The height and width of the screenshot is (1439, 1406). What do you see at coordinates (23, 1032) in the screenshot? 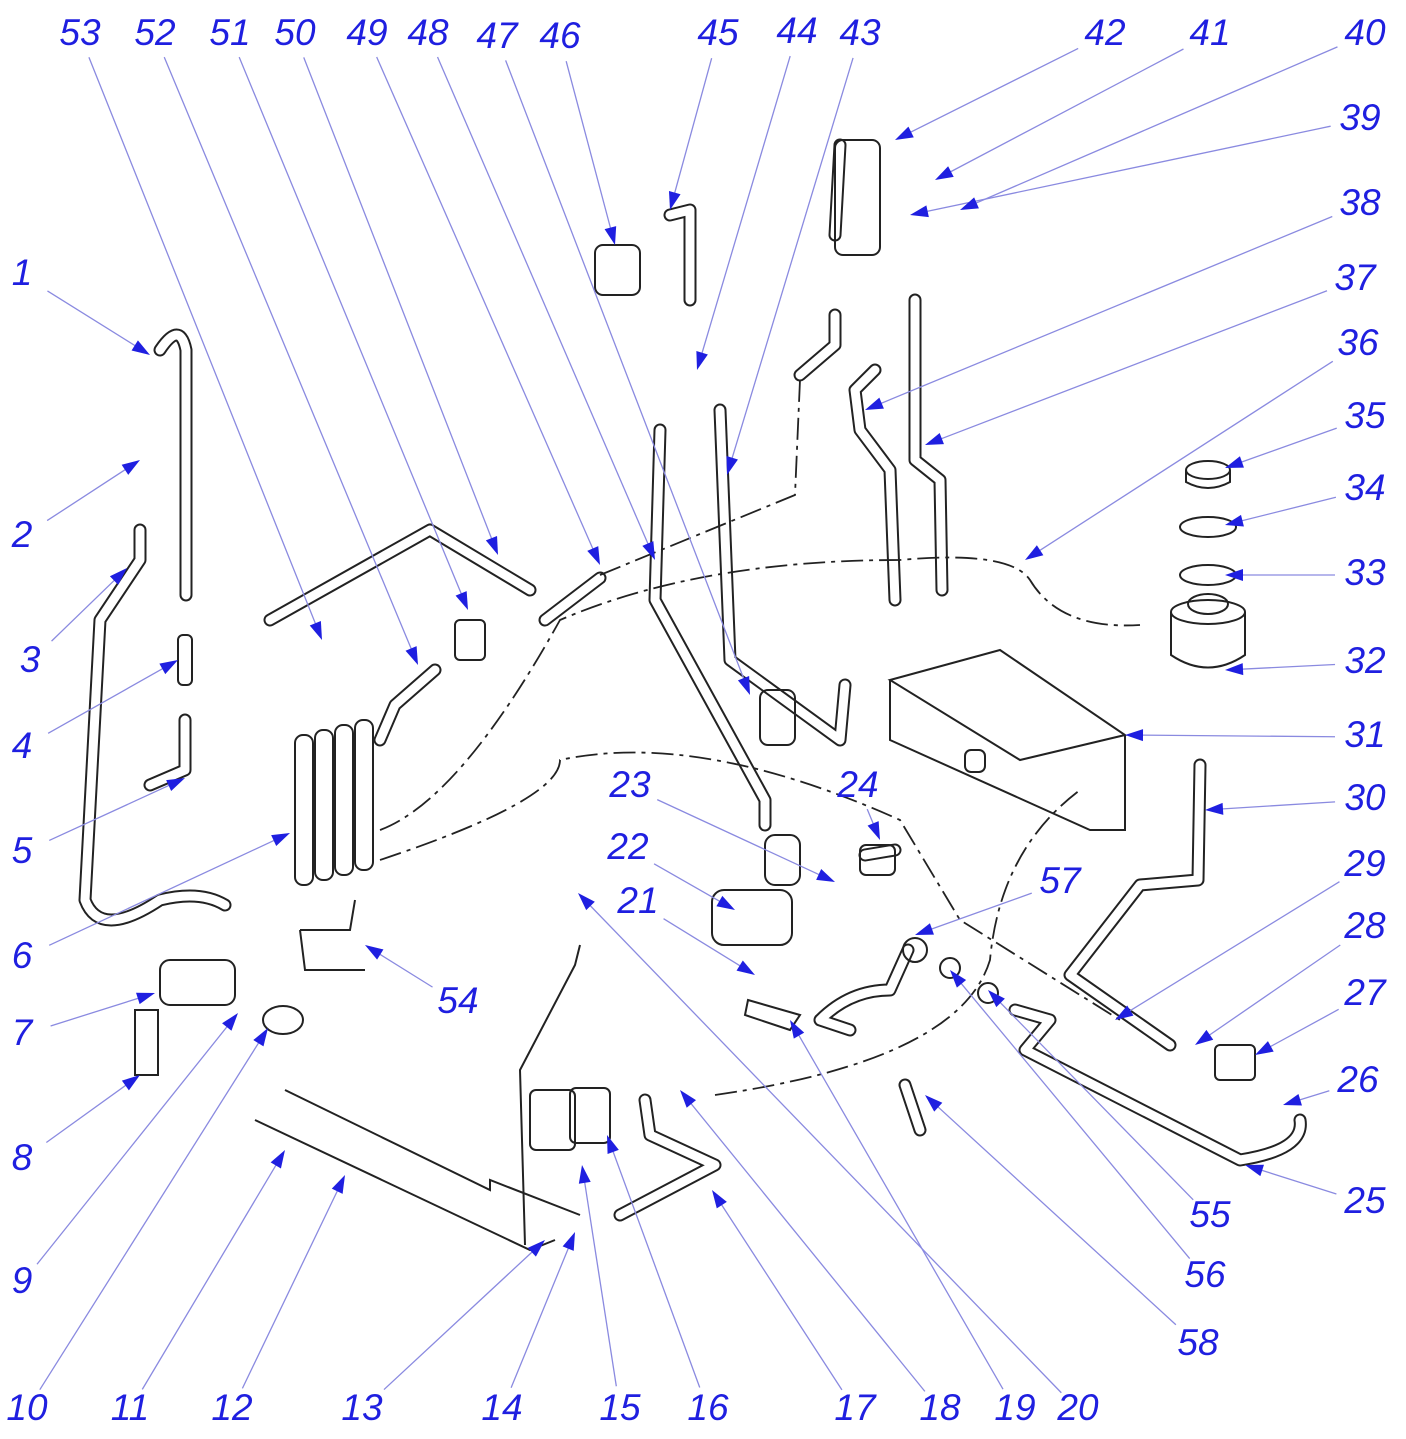
I see `callout-number: 7` at bounding box center [23, 1032].